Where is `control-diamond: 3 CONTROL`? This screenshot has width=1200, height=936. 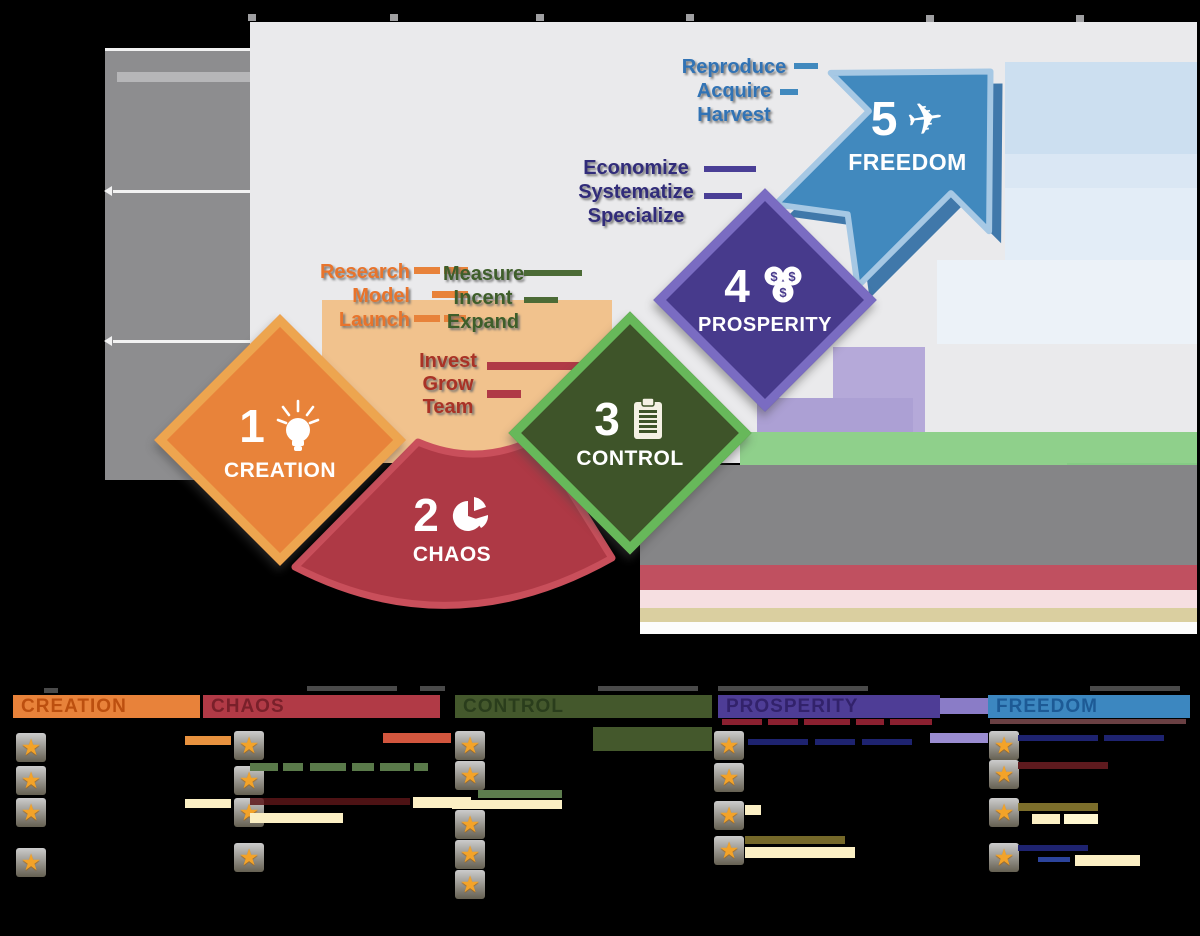 control-diamond: 3 CONTROL is located at coordinates (630, 433).